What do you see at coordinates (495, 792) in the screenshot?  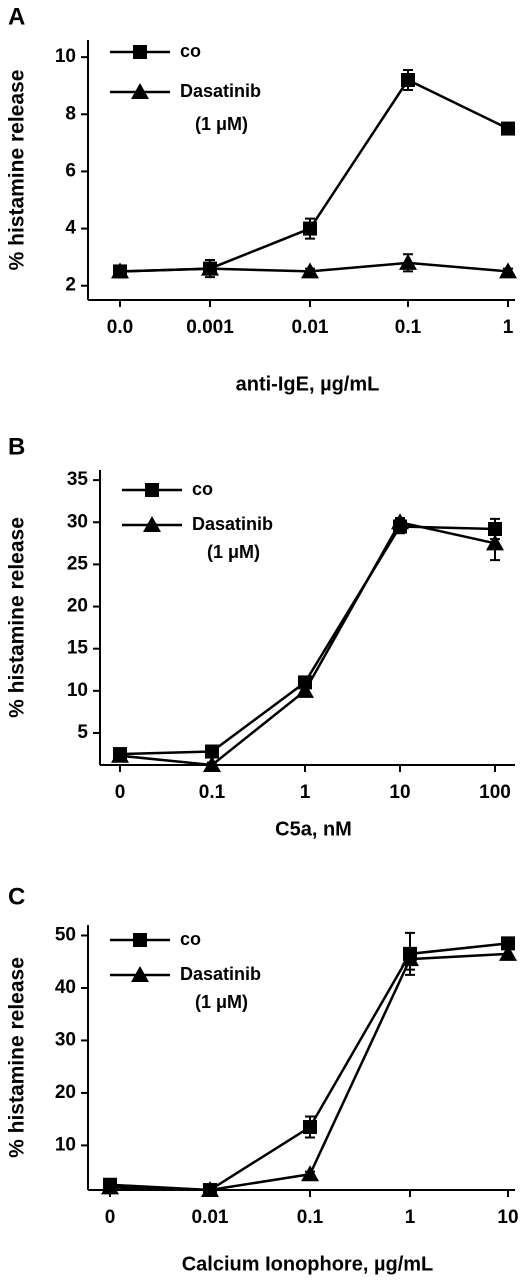 I see `x-tick-label: 100` at bounding box center [495, 792].